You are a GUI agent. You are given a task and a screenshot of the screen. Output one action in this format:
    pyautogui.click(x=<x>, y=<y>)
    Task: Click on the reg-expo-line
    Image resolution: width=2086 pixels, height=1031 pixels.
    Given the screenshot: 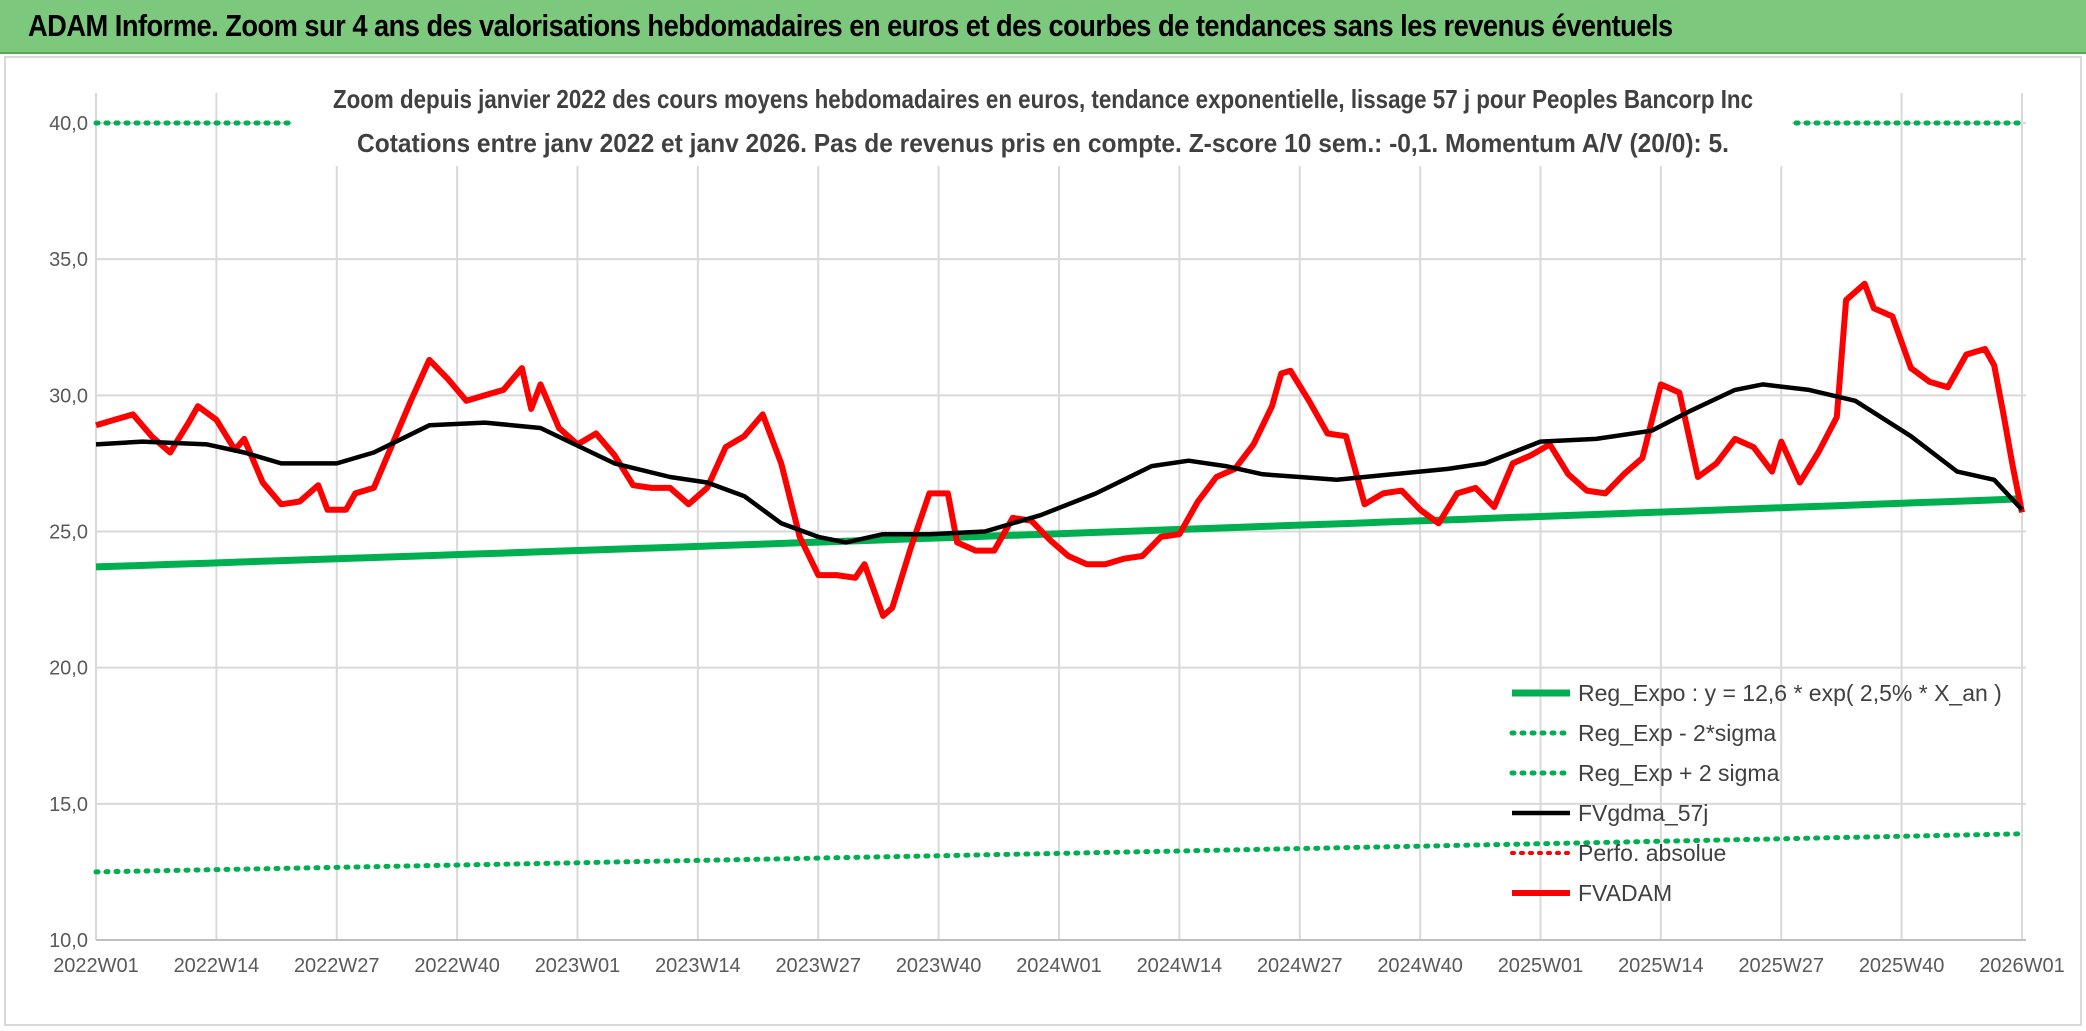 What is the action you would take?
    pyautogui.click(x=1059, y=533)
    